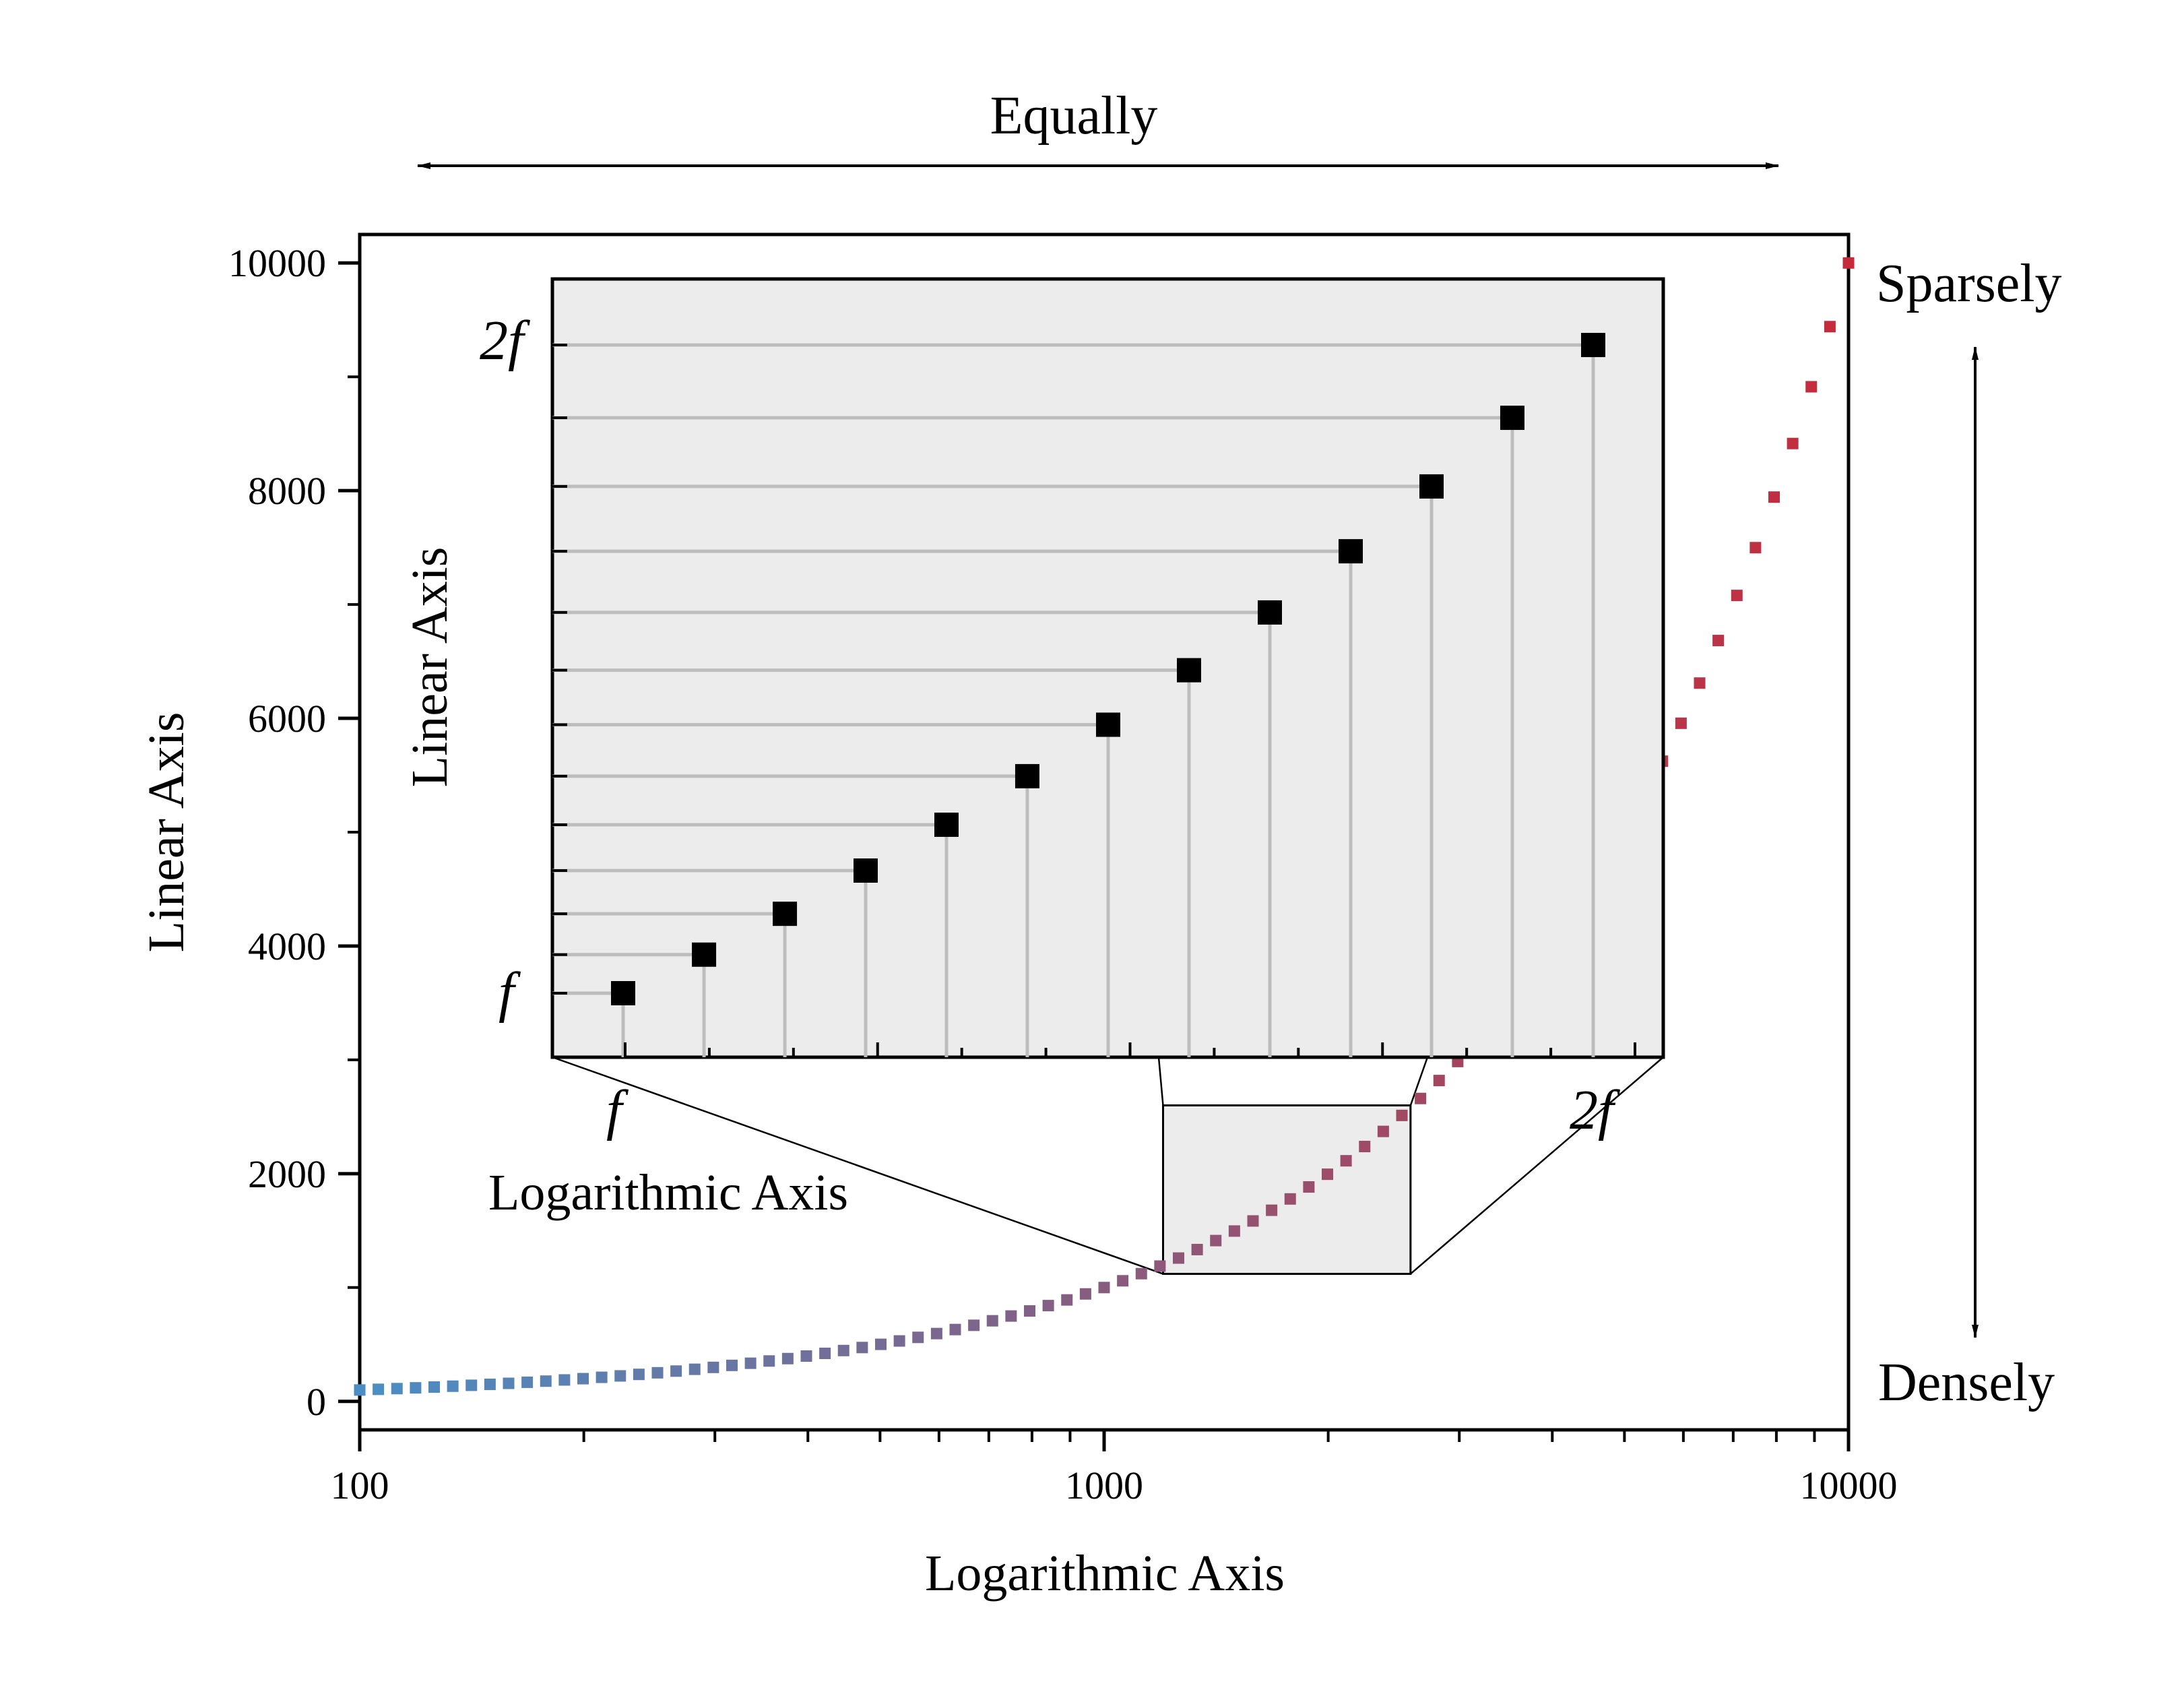 This screenshot has width=2184, height=1696. What do you see at coordinates (166, 832) in the screenshot?
I see `main-y-axis-title: Linear Axis` at bounding box center [166, 832].